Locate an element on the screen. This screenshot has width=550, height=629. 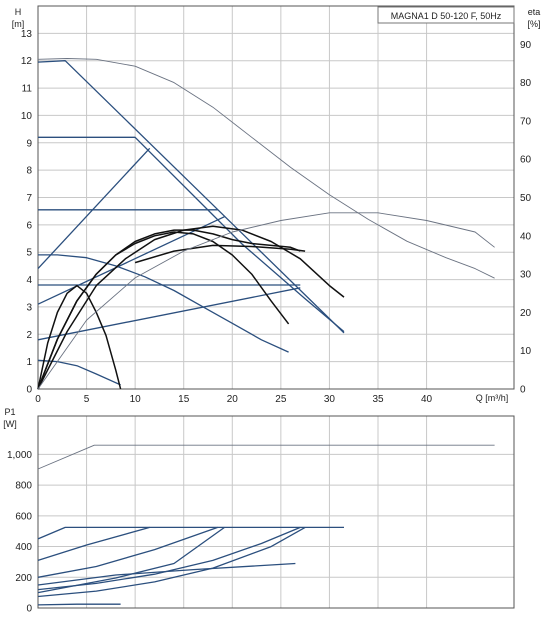
upper-x-axis-label: Q [m³/h] is located at coordinates (492, 398).